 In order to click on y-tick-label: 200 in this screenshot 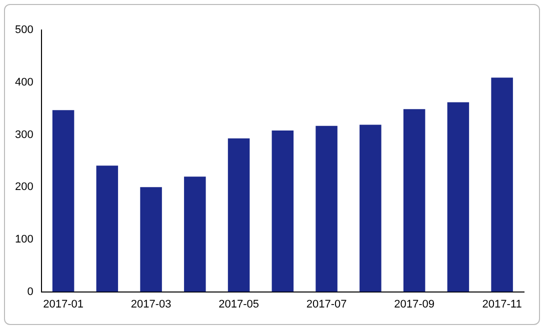, I will do `click(24, 187)`.